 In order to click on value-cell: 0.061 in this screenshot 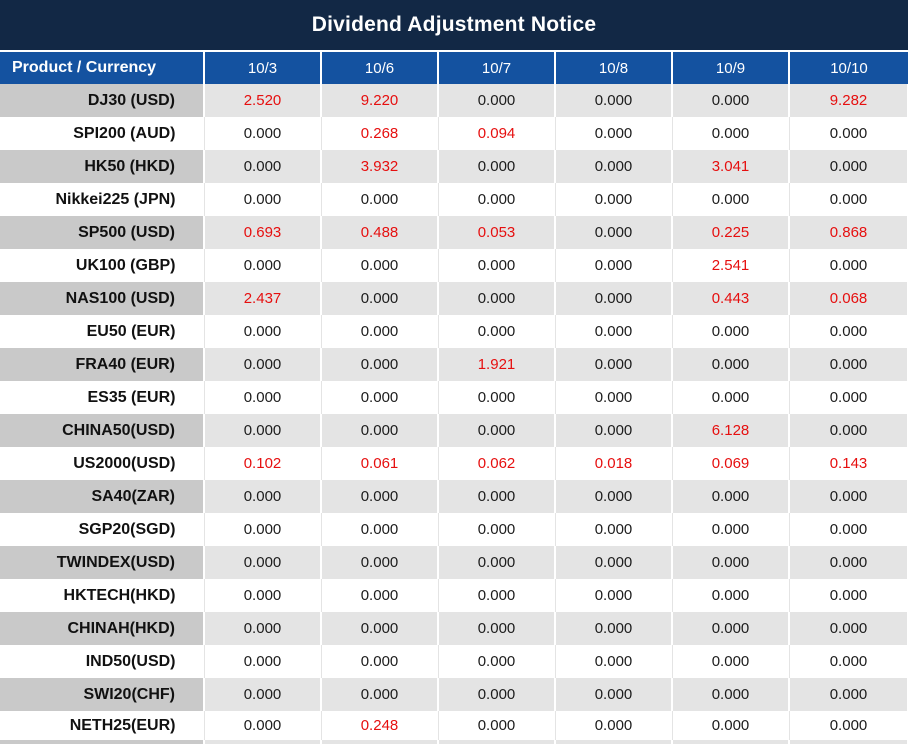, I will do `click(380, 463)`.